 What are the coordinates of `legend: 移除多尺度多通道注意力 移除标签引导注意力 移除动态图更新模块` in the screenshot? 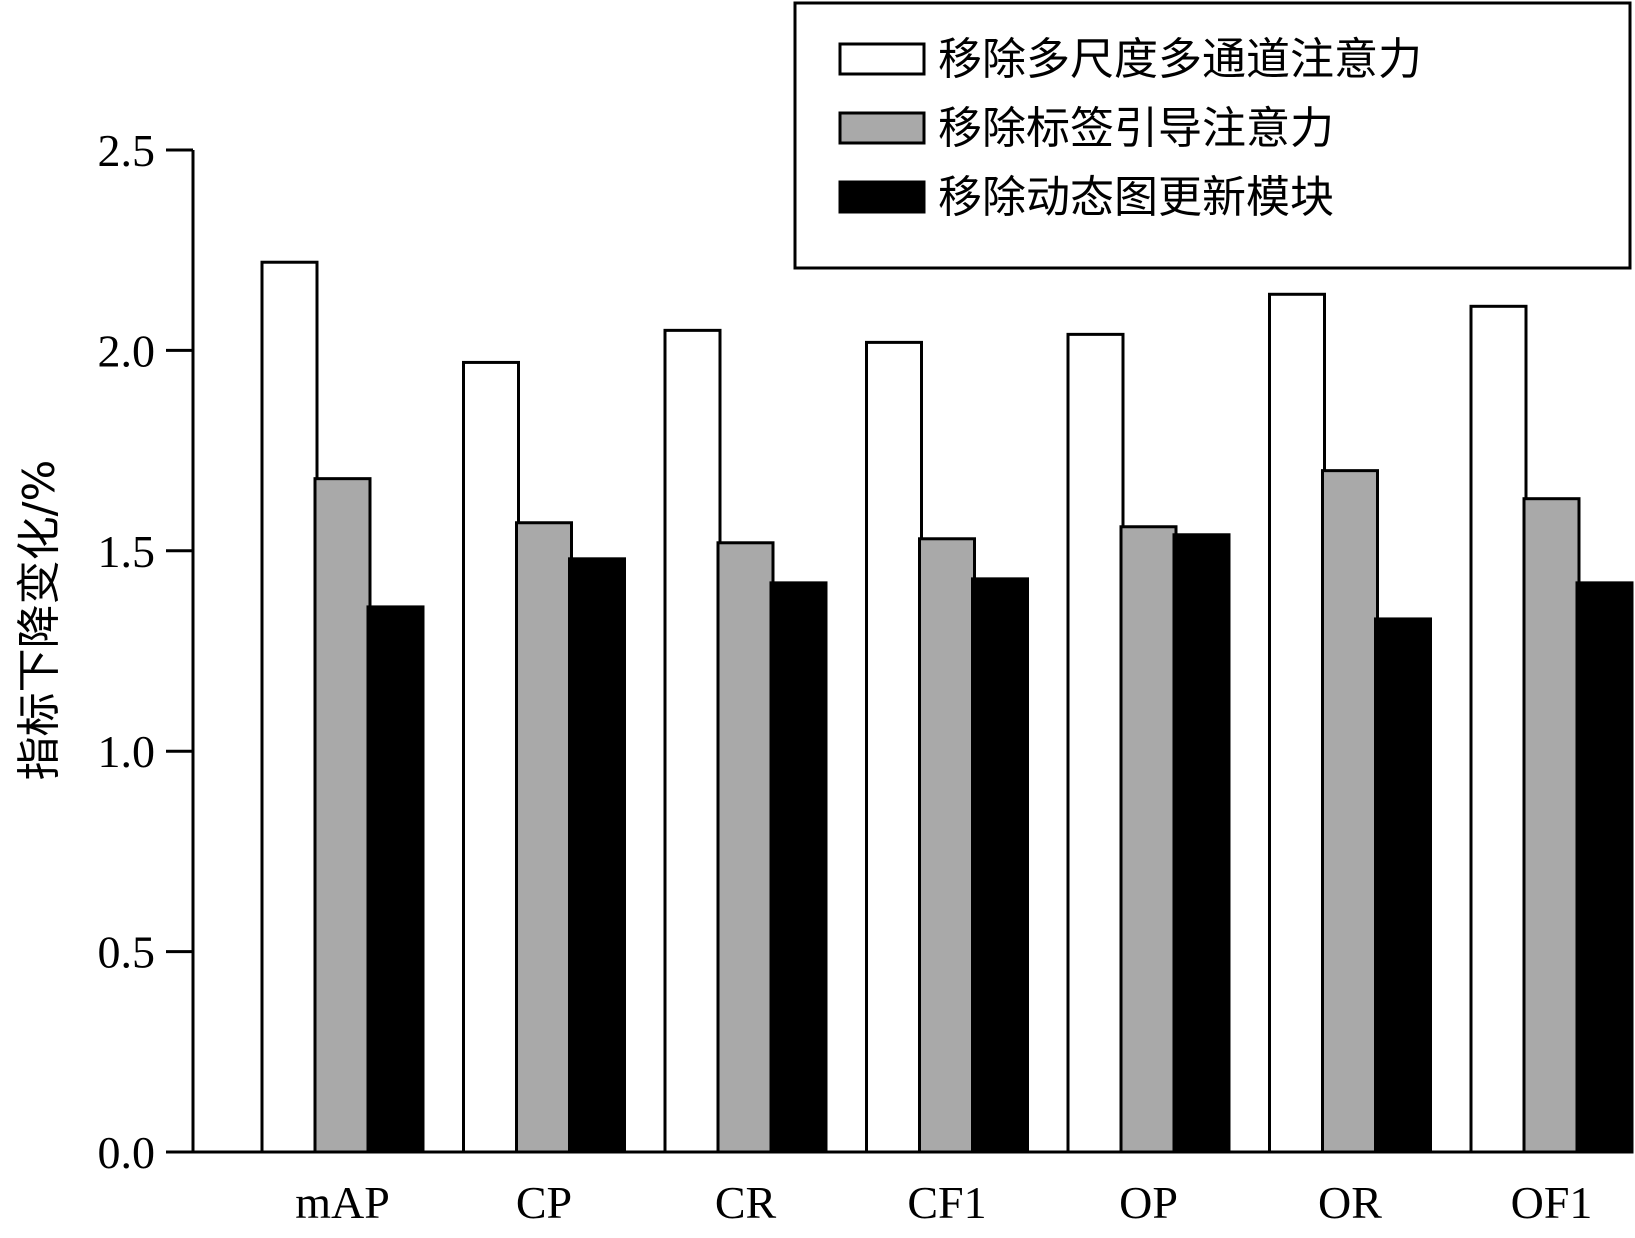 It's located at (1212, 135).